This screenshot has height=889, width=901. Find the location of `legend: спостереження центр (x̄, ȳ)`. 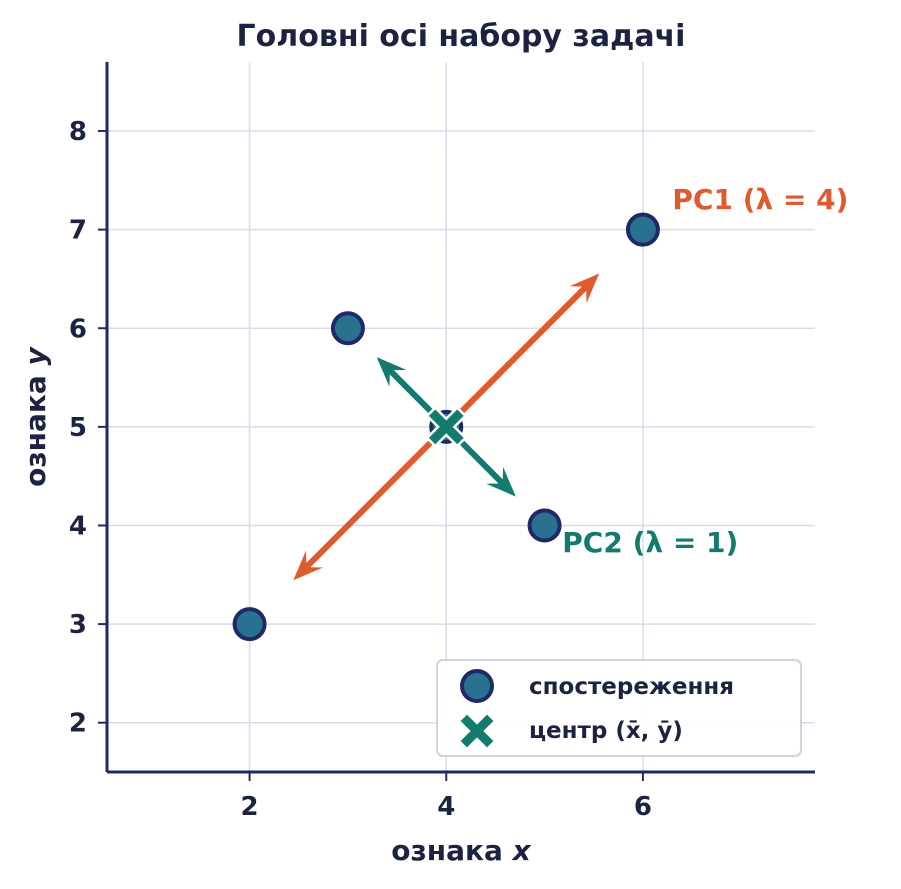

legend: спостереження центр (x̄, ȳ) is located at coordinates (619, 708).